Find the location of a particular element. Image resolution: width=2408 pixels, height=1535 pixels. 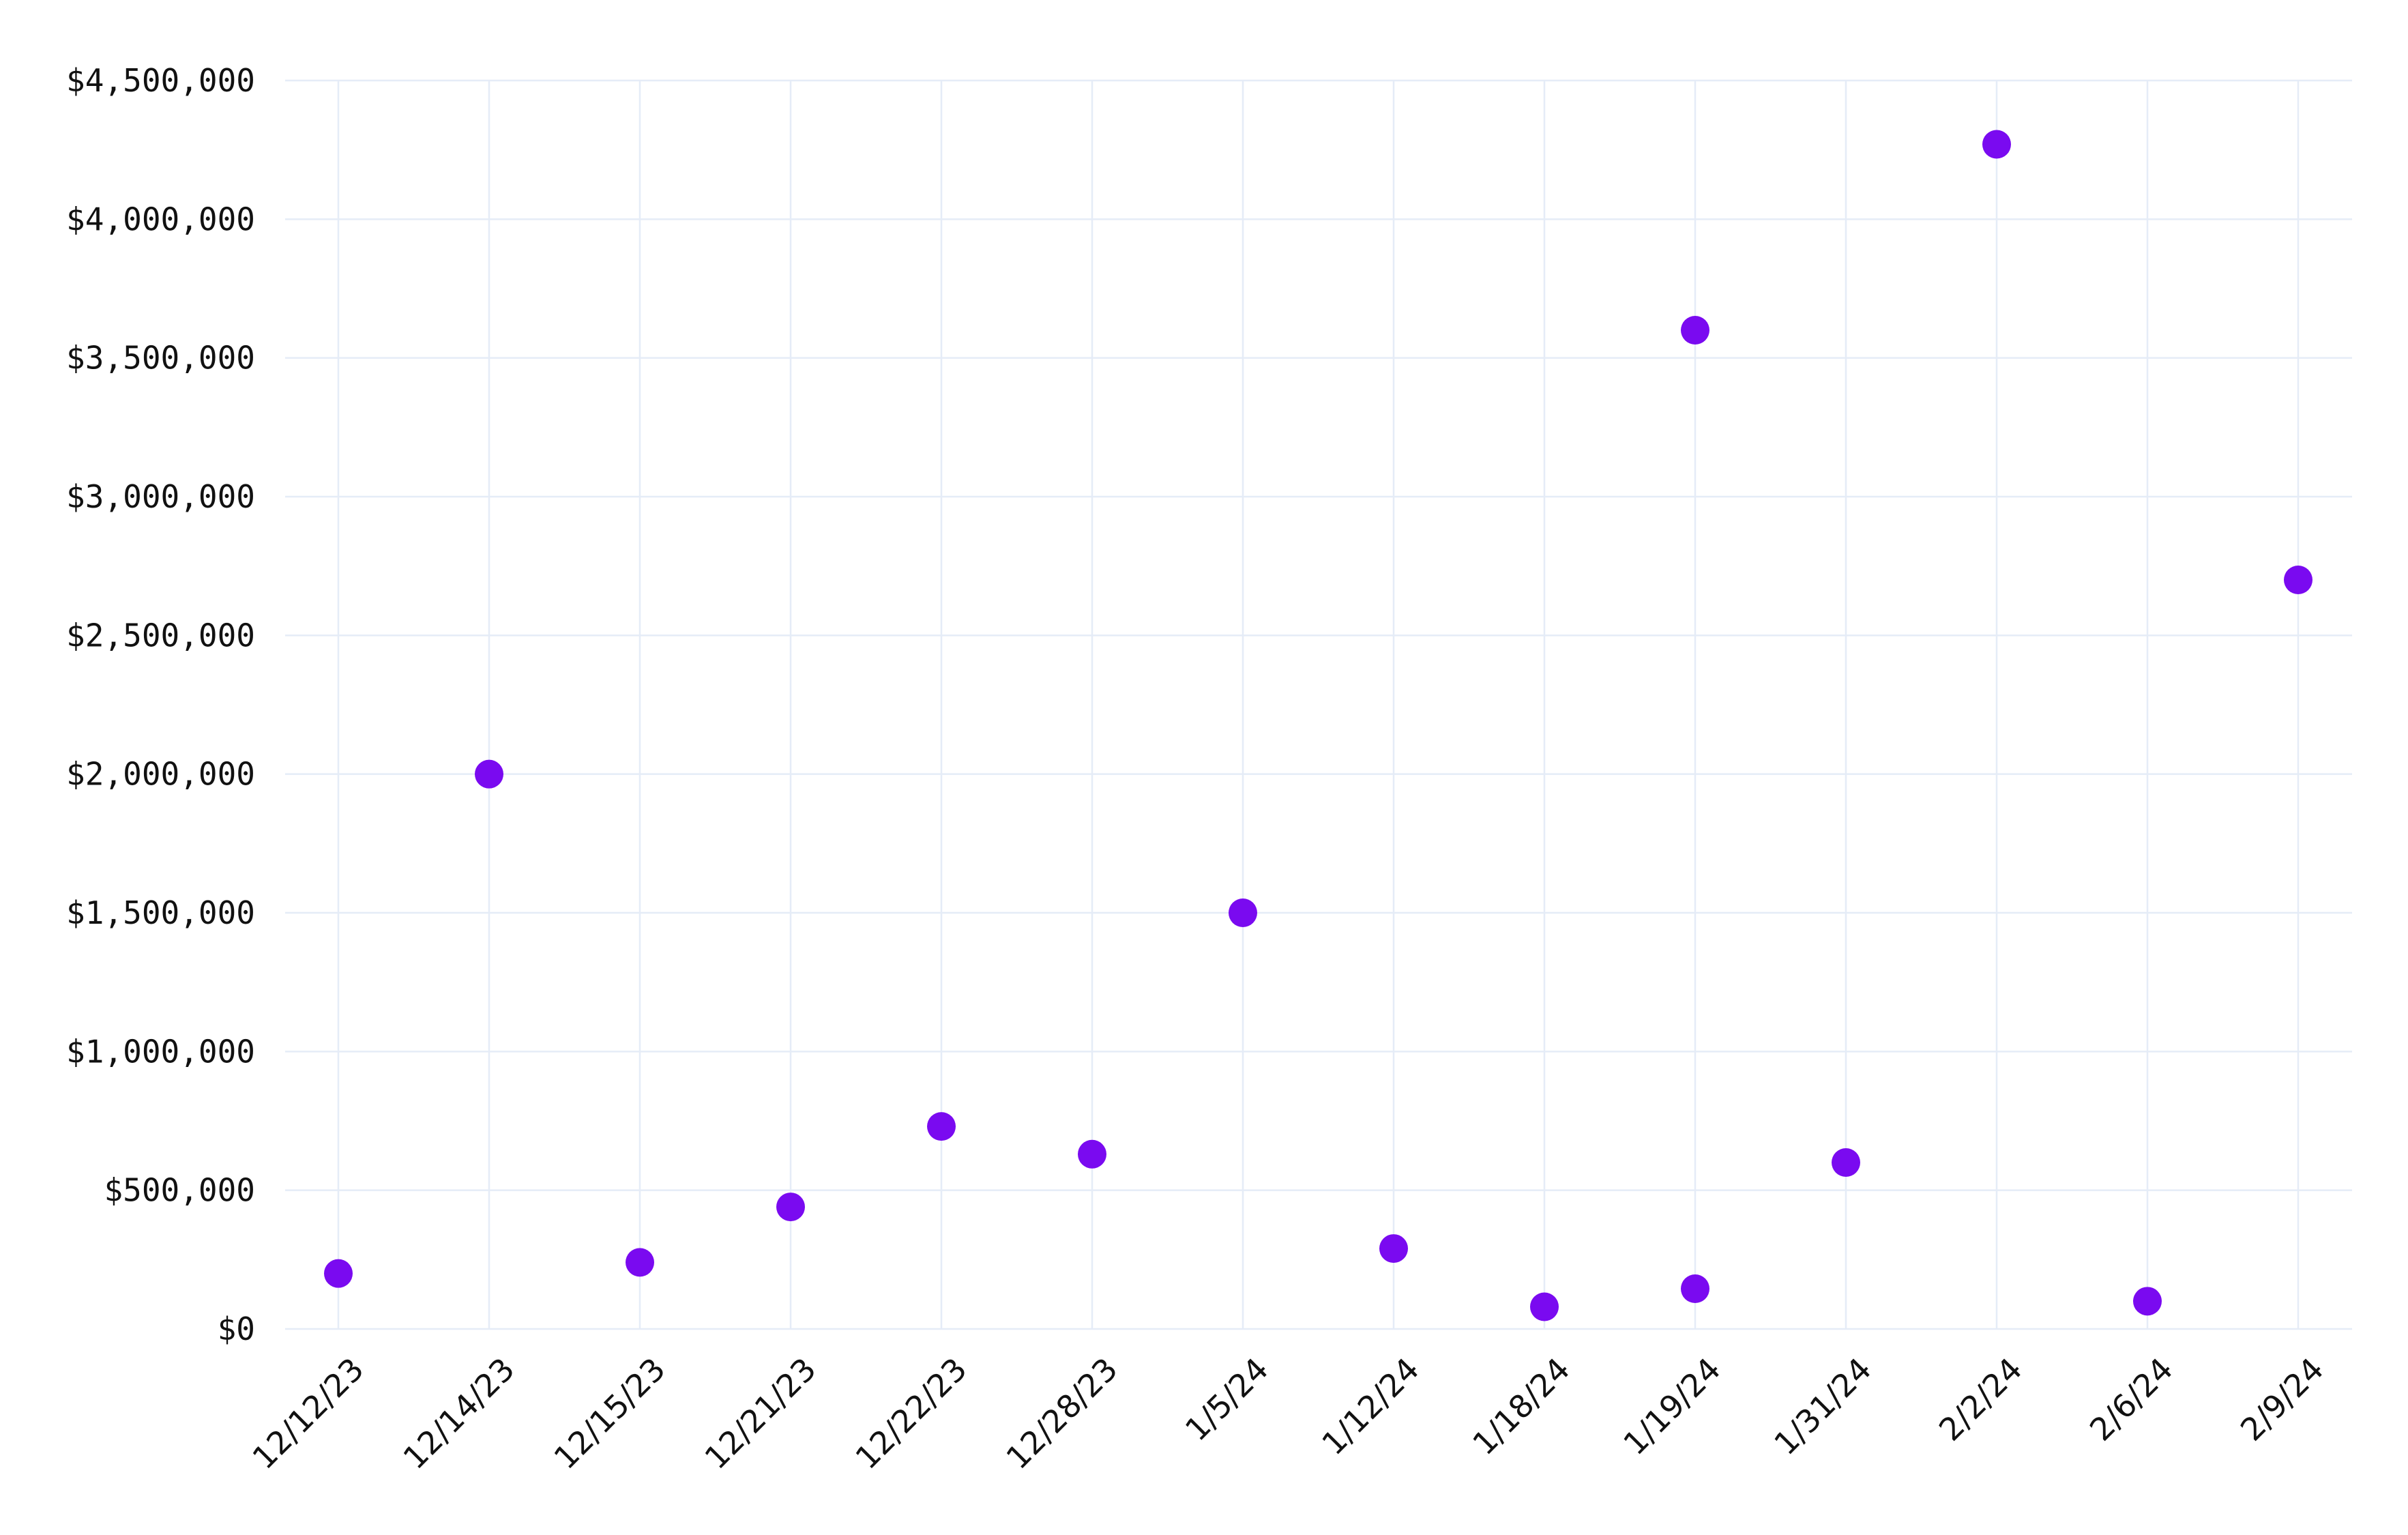

x-tick-label: 1/19/24 is located at coordinates (1672, 1407).